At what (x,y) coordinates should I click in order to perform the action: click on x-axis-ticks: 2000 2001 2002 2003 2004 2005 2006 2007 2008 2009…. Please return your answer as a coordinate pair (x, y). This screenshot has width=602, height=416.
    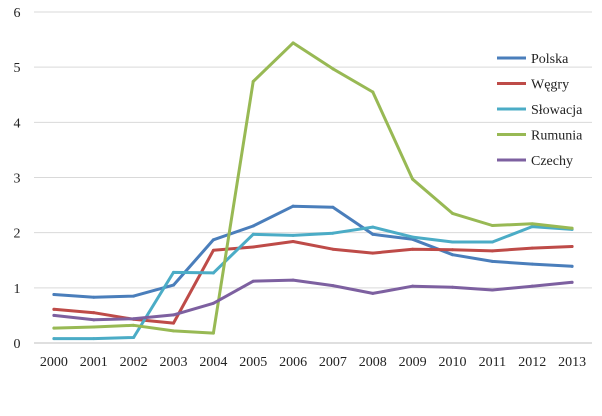
    Looking at the image, I should click on (313, 362).